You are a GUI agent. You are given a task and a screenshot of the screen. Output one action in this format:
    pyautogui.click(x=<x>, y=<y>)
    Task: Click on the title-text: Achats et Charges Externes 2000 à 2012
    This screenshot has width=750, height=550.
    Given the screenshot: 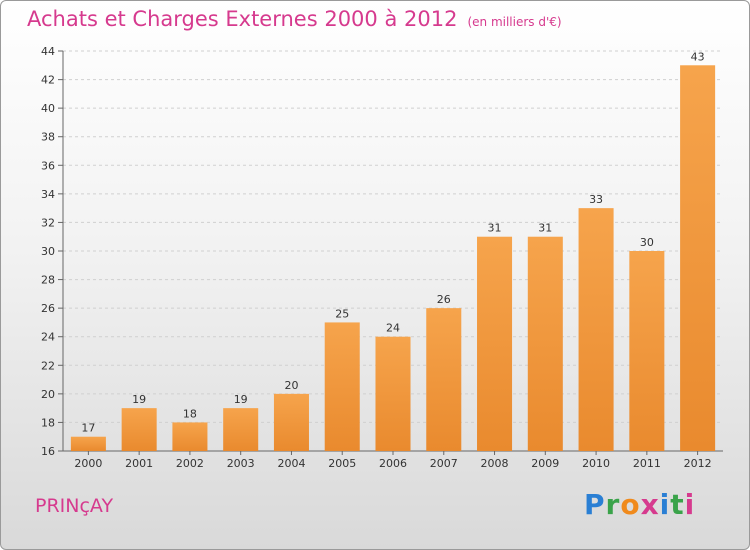 What is the action you would take?
    pyautogui.click(x=242, y=19)
    